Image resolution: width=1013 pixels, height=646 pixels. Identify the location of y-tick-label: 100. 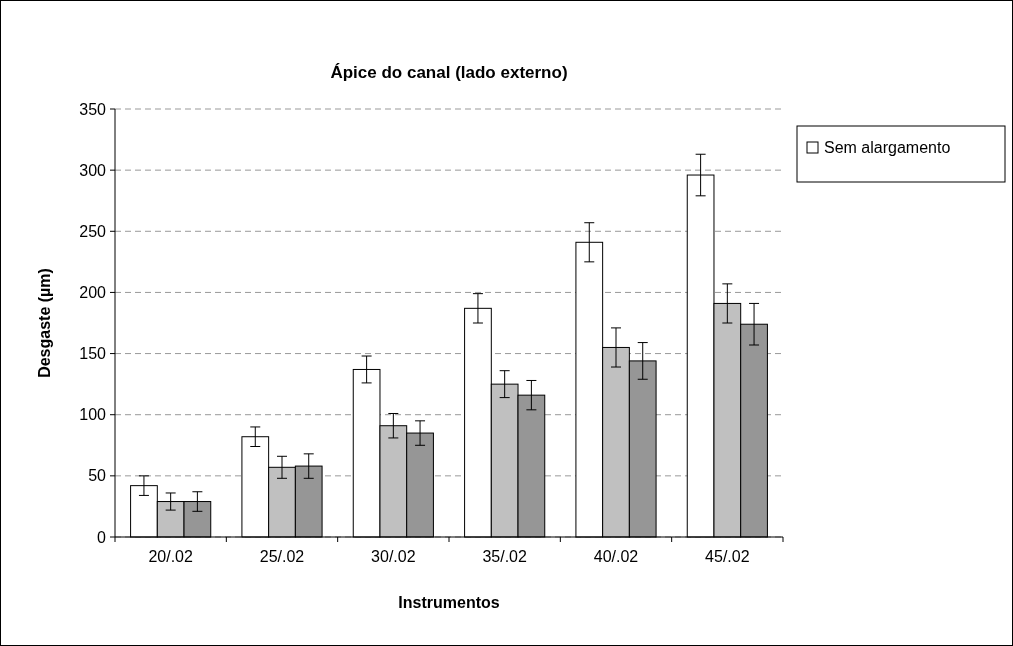
(93, 415).